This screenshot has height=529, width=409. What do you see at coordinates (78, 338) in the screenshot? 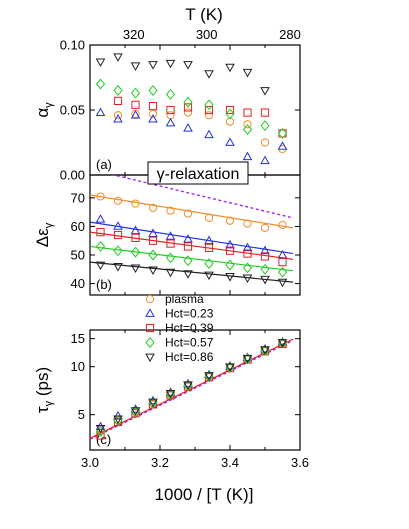
I see `y-tick-label-c: 15` at bounding box center [78, 338].